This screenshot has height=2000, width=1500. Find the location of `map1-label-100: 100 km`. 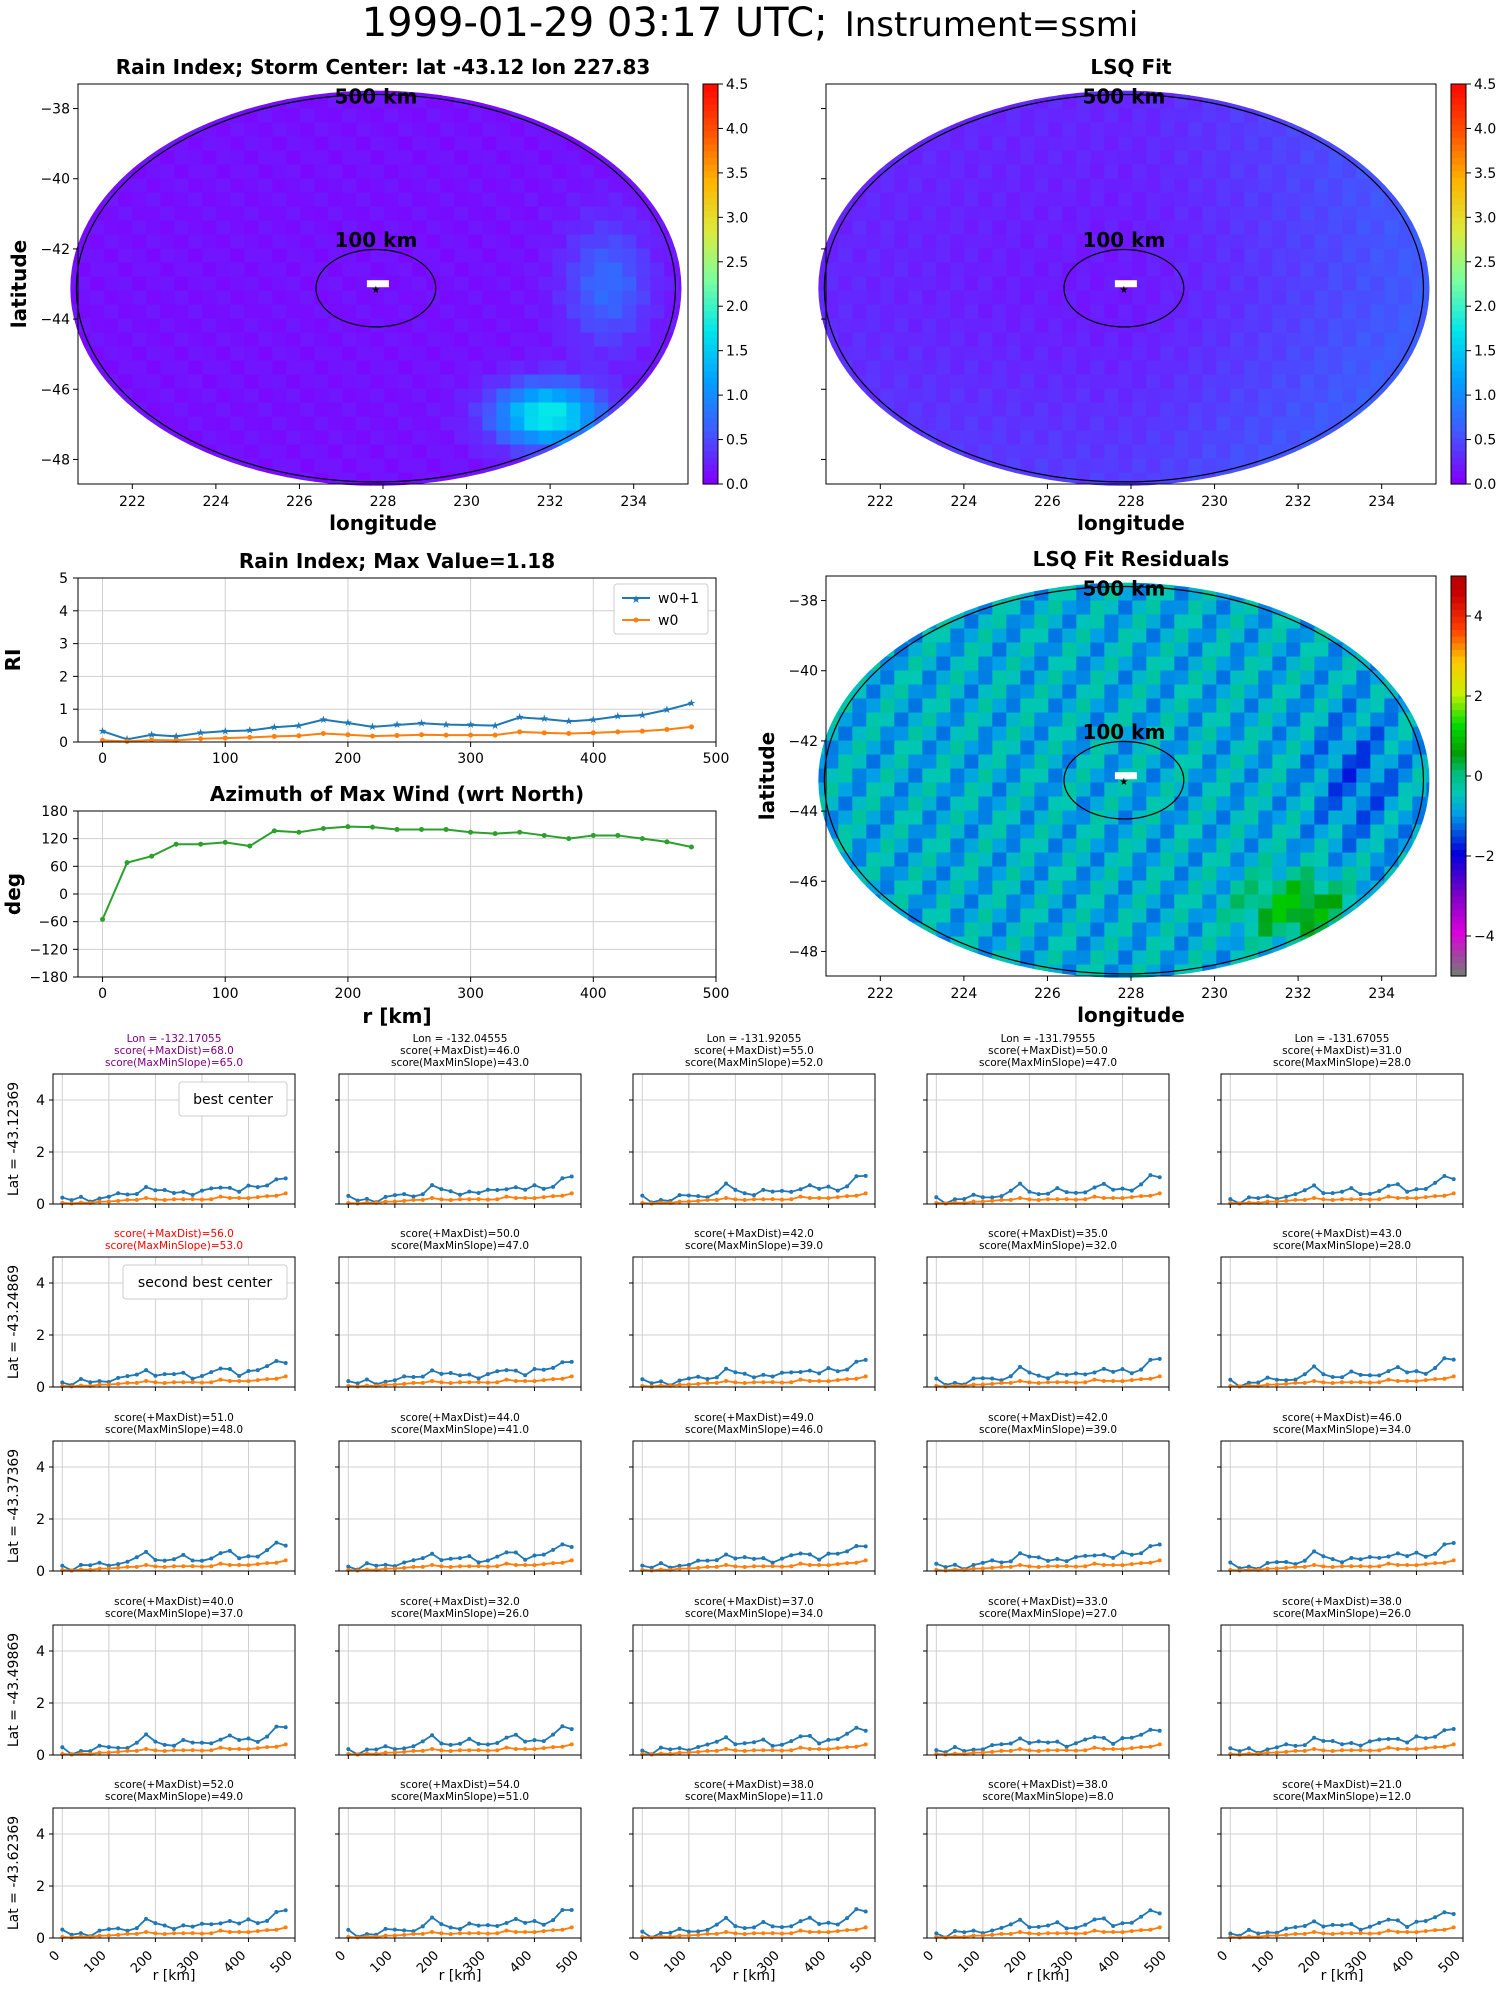

map1-label-100: 100 km is located at coordinates (1123, 240).